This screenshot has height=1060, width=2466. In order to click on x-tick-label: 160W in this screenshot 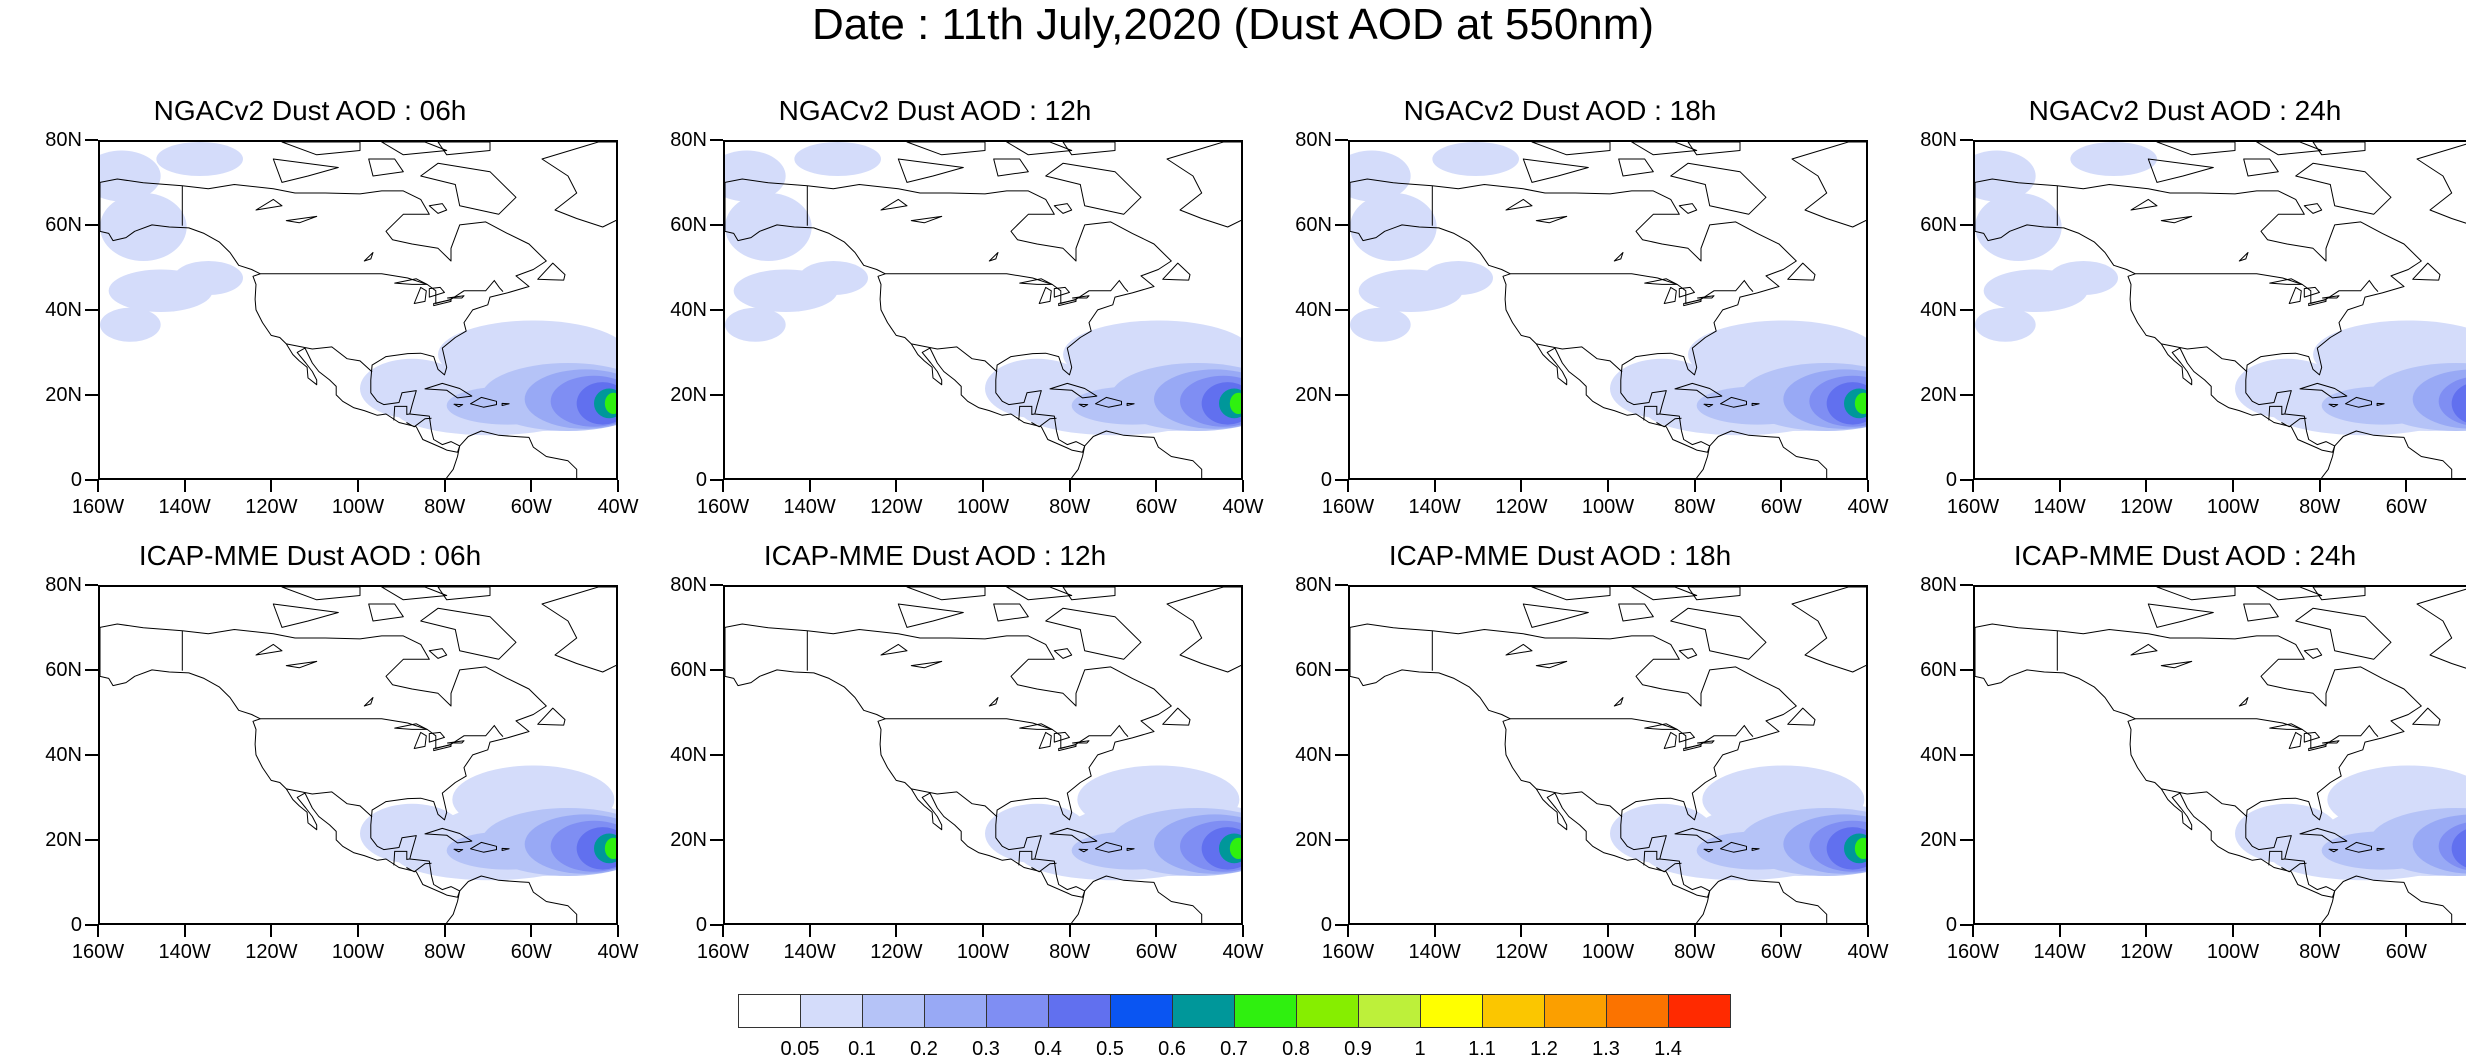, I will do `click(1348, 507)`.